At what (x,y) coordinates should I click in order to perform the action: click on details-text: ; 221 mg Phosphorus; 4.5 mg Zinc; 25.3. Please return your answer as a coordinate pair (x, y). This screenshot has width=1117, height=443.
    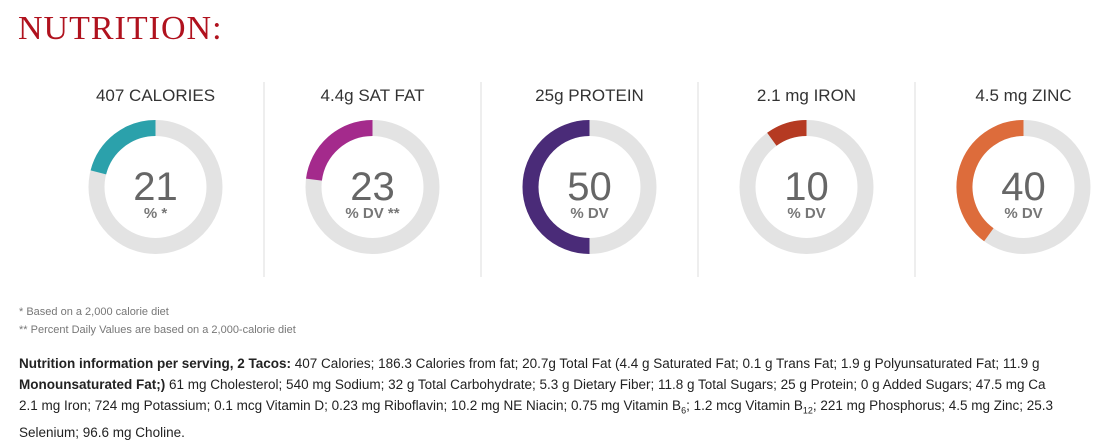
    Looking at the image, I should click on (933, 405).